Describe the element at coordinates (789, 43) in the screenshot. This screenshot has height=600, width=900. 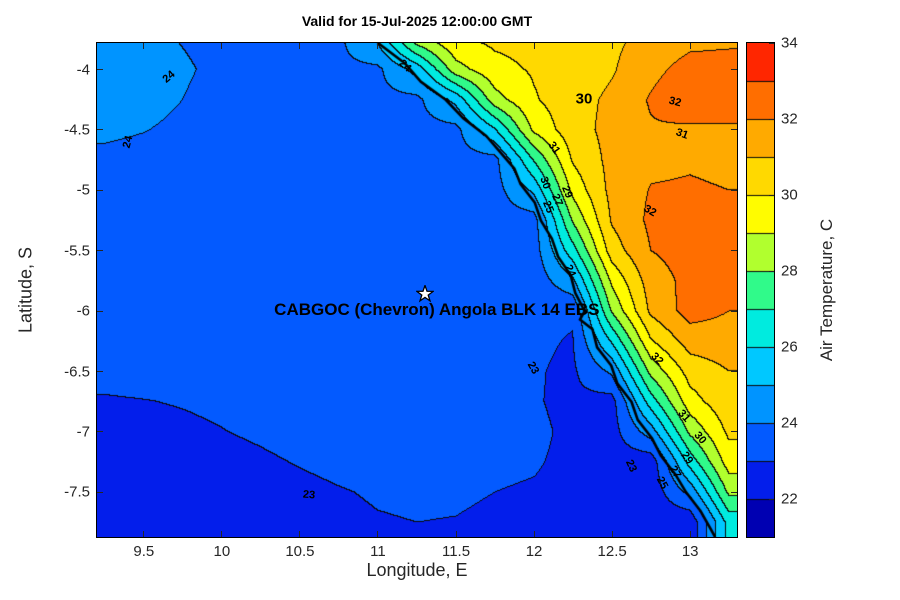
I see `colorbar-tick-label: 34` at that location.